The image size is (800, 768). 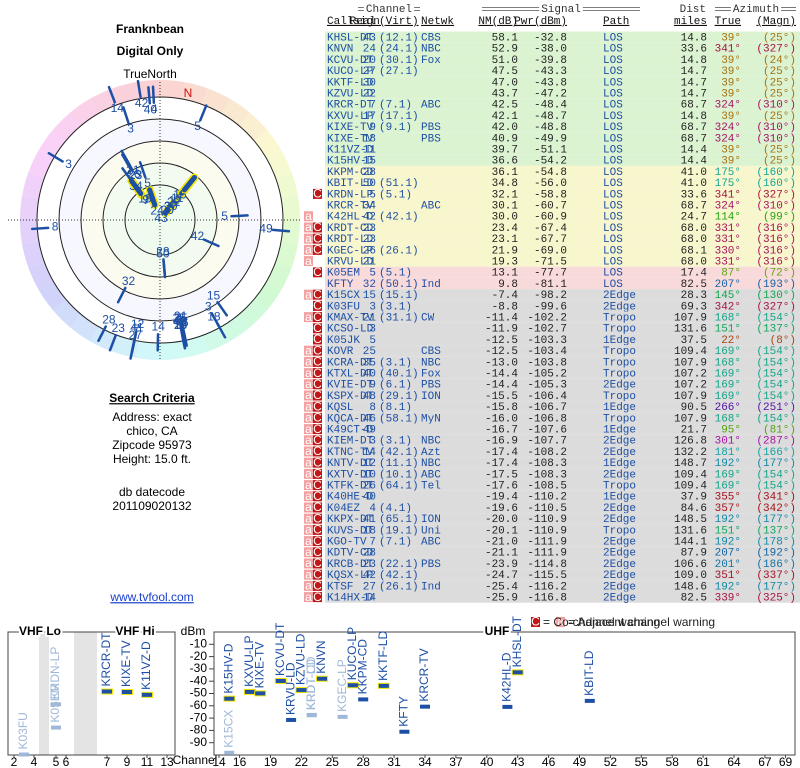 What do you see at coordinates (690, 453) in the screenshot?
I see `cell-dist: 132.2` at bounding box center [690, 453].